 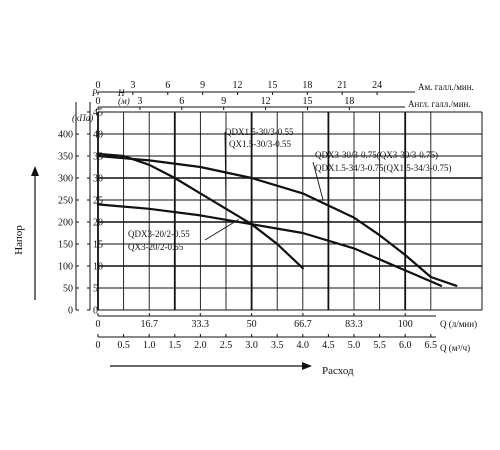 What do you see at coordinates (65, 157) in the screenshot?
I see `p-tick-350: 350` at bounding box center [65, 157].